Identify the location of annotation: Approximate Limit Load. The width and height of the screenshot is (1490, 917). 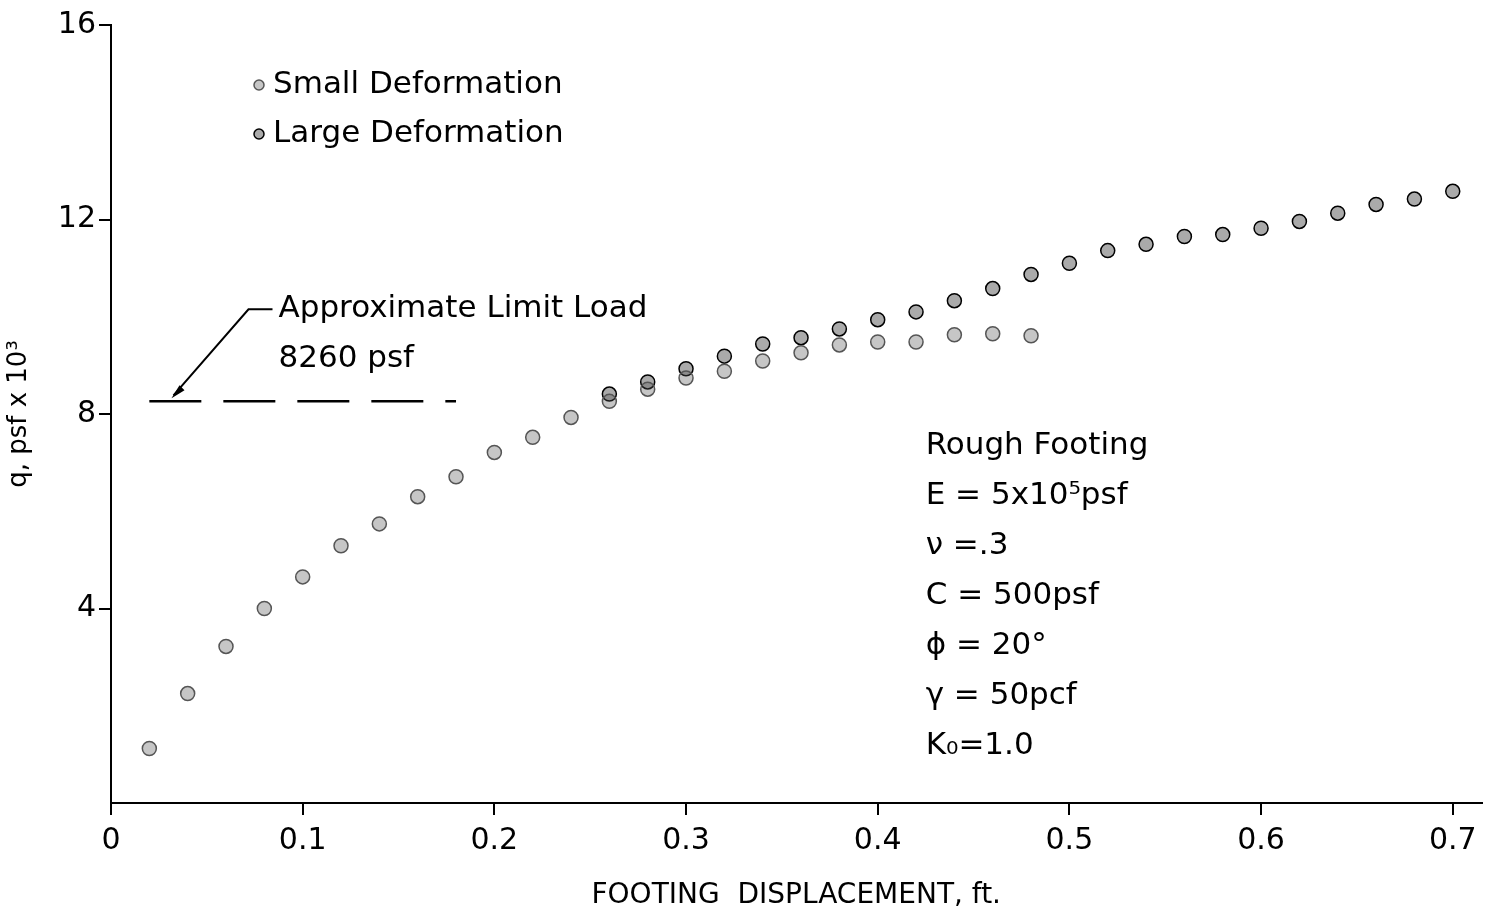
(463, 306).